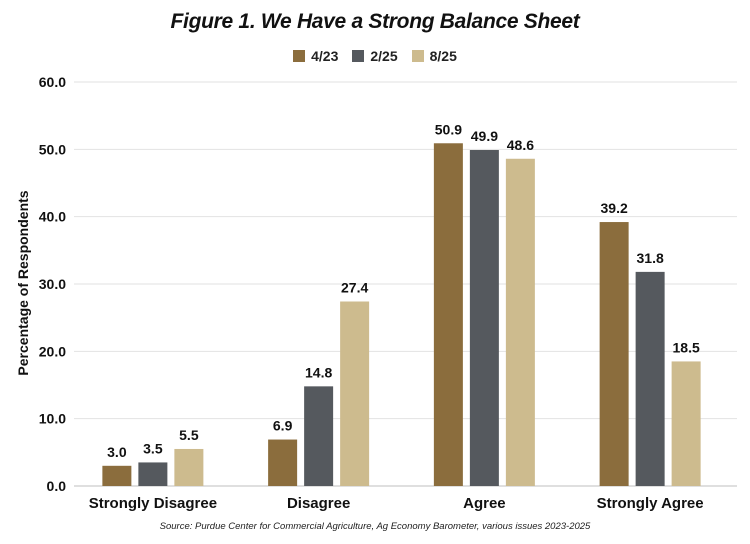 This screenshot has width=750, height=544. I want to click on bar-8-25-agree, so click(520, 322).